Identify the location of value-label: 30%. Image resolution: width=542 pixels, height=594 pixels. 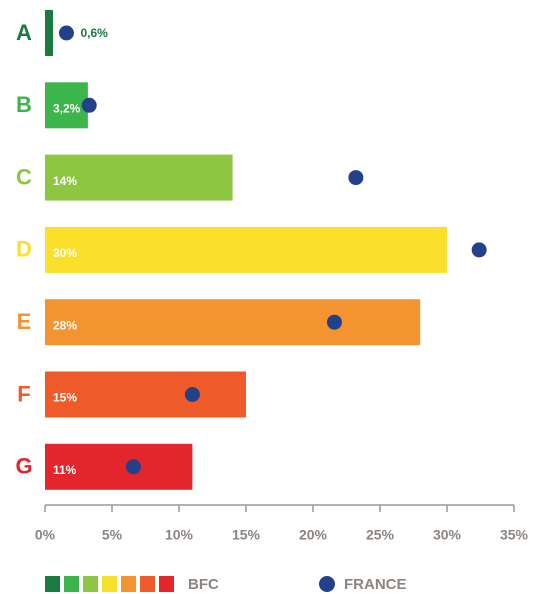
(65, 253).